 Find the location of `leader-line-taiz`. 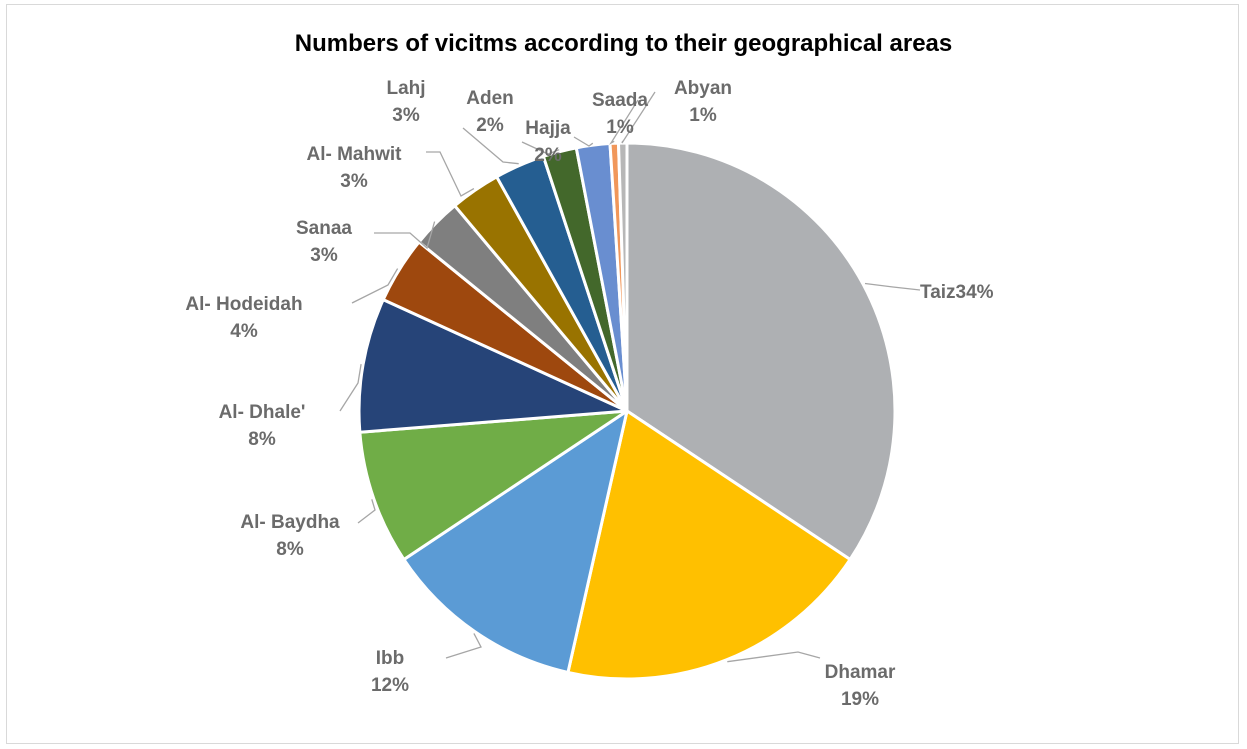

leader-line-taiz is located at coordinates (892, 286).